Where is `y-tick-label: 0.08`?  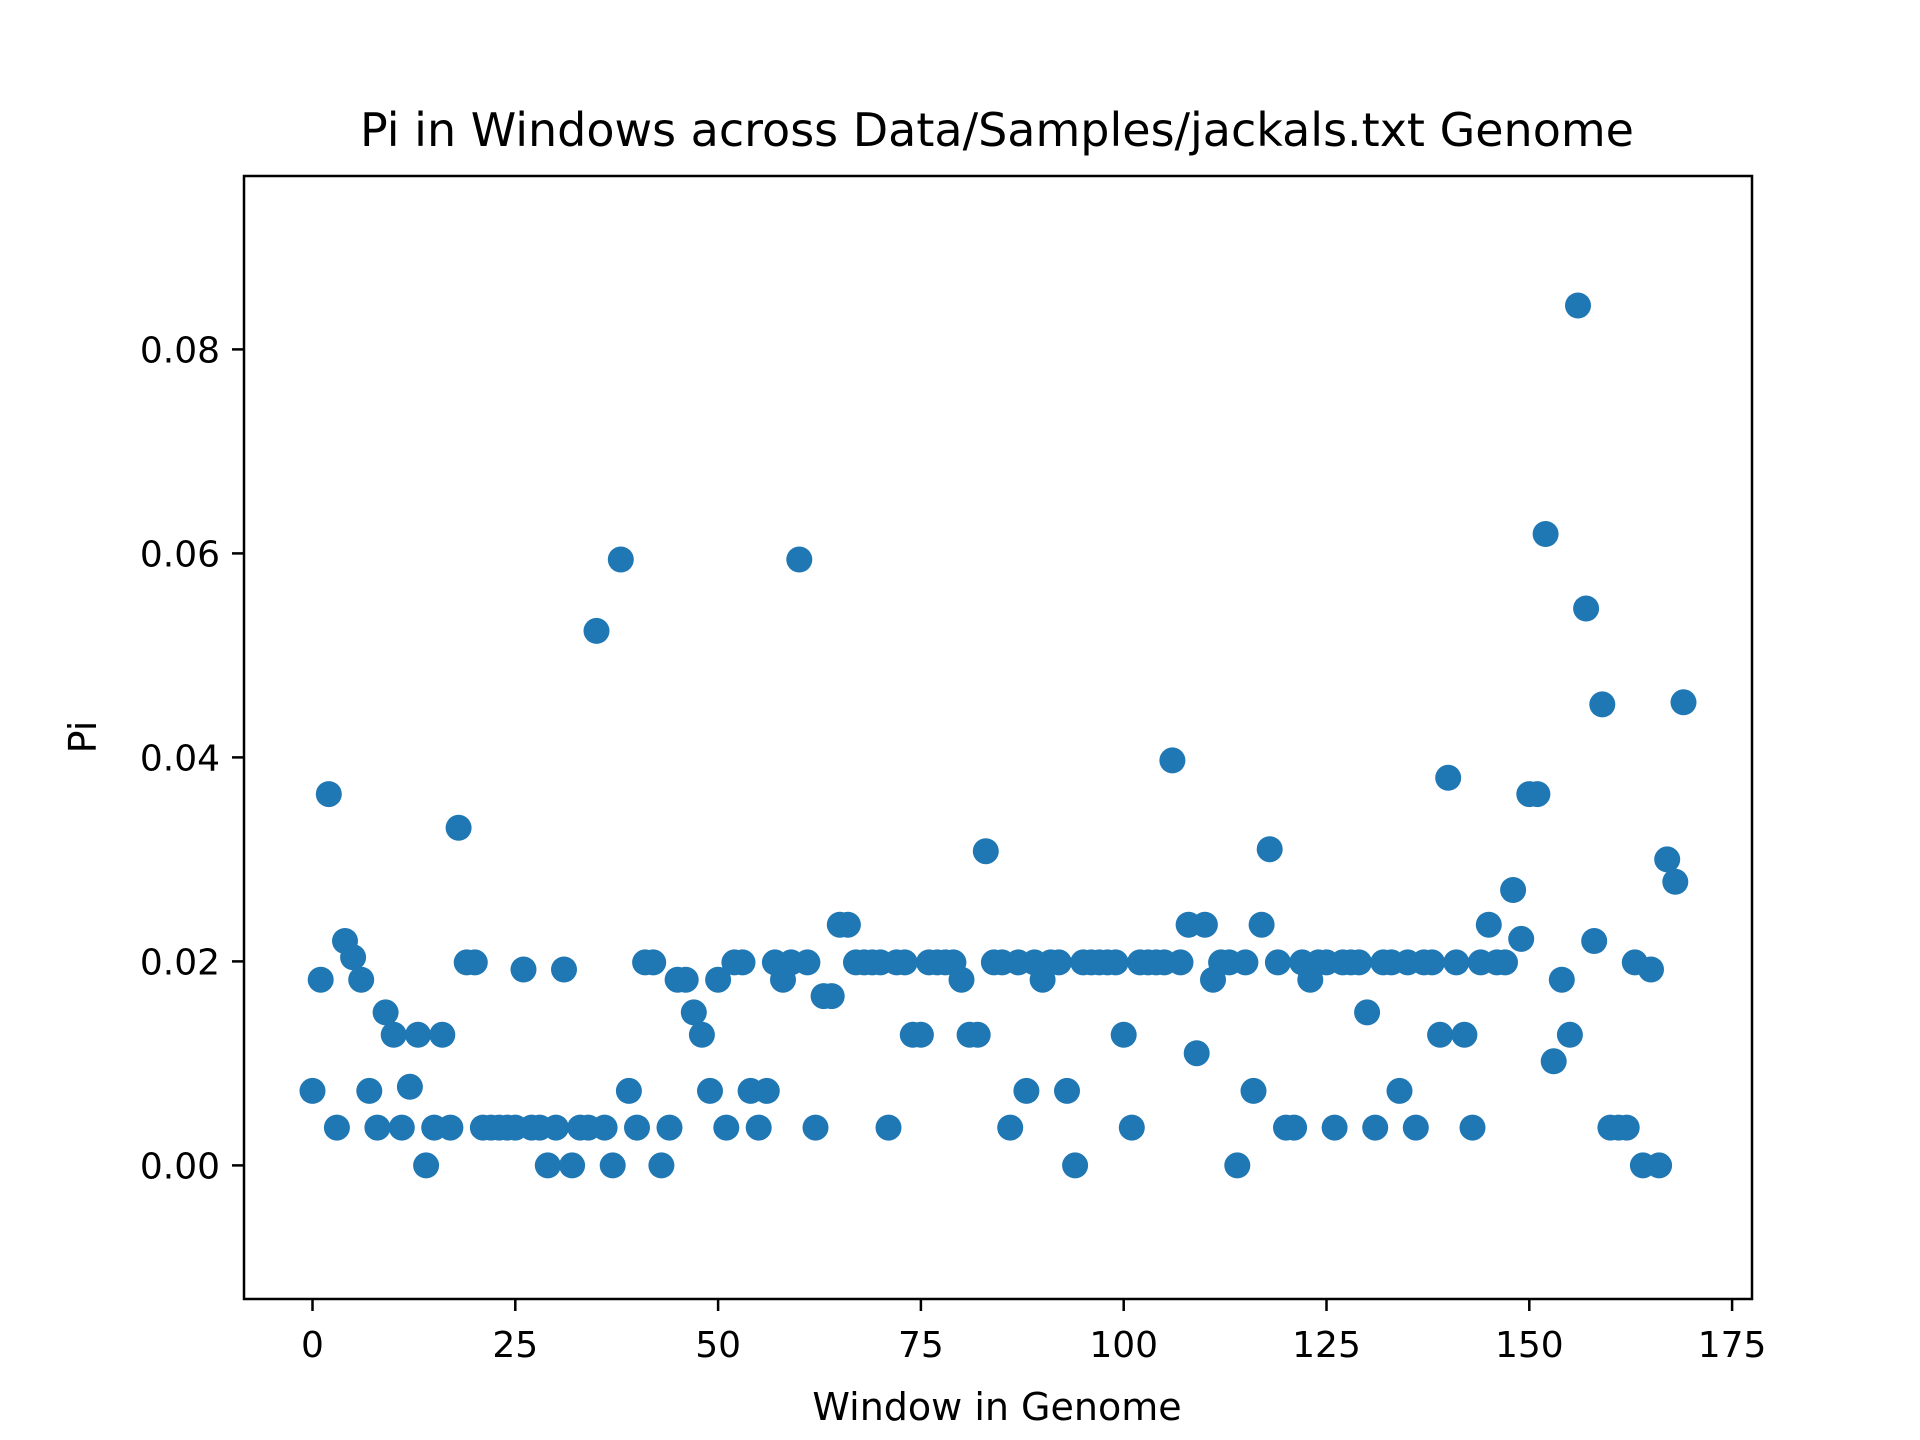
y-tick-label: 0.08 is located at coordinates (180, 350).